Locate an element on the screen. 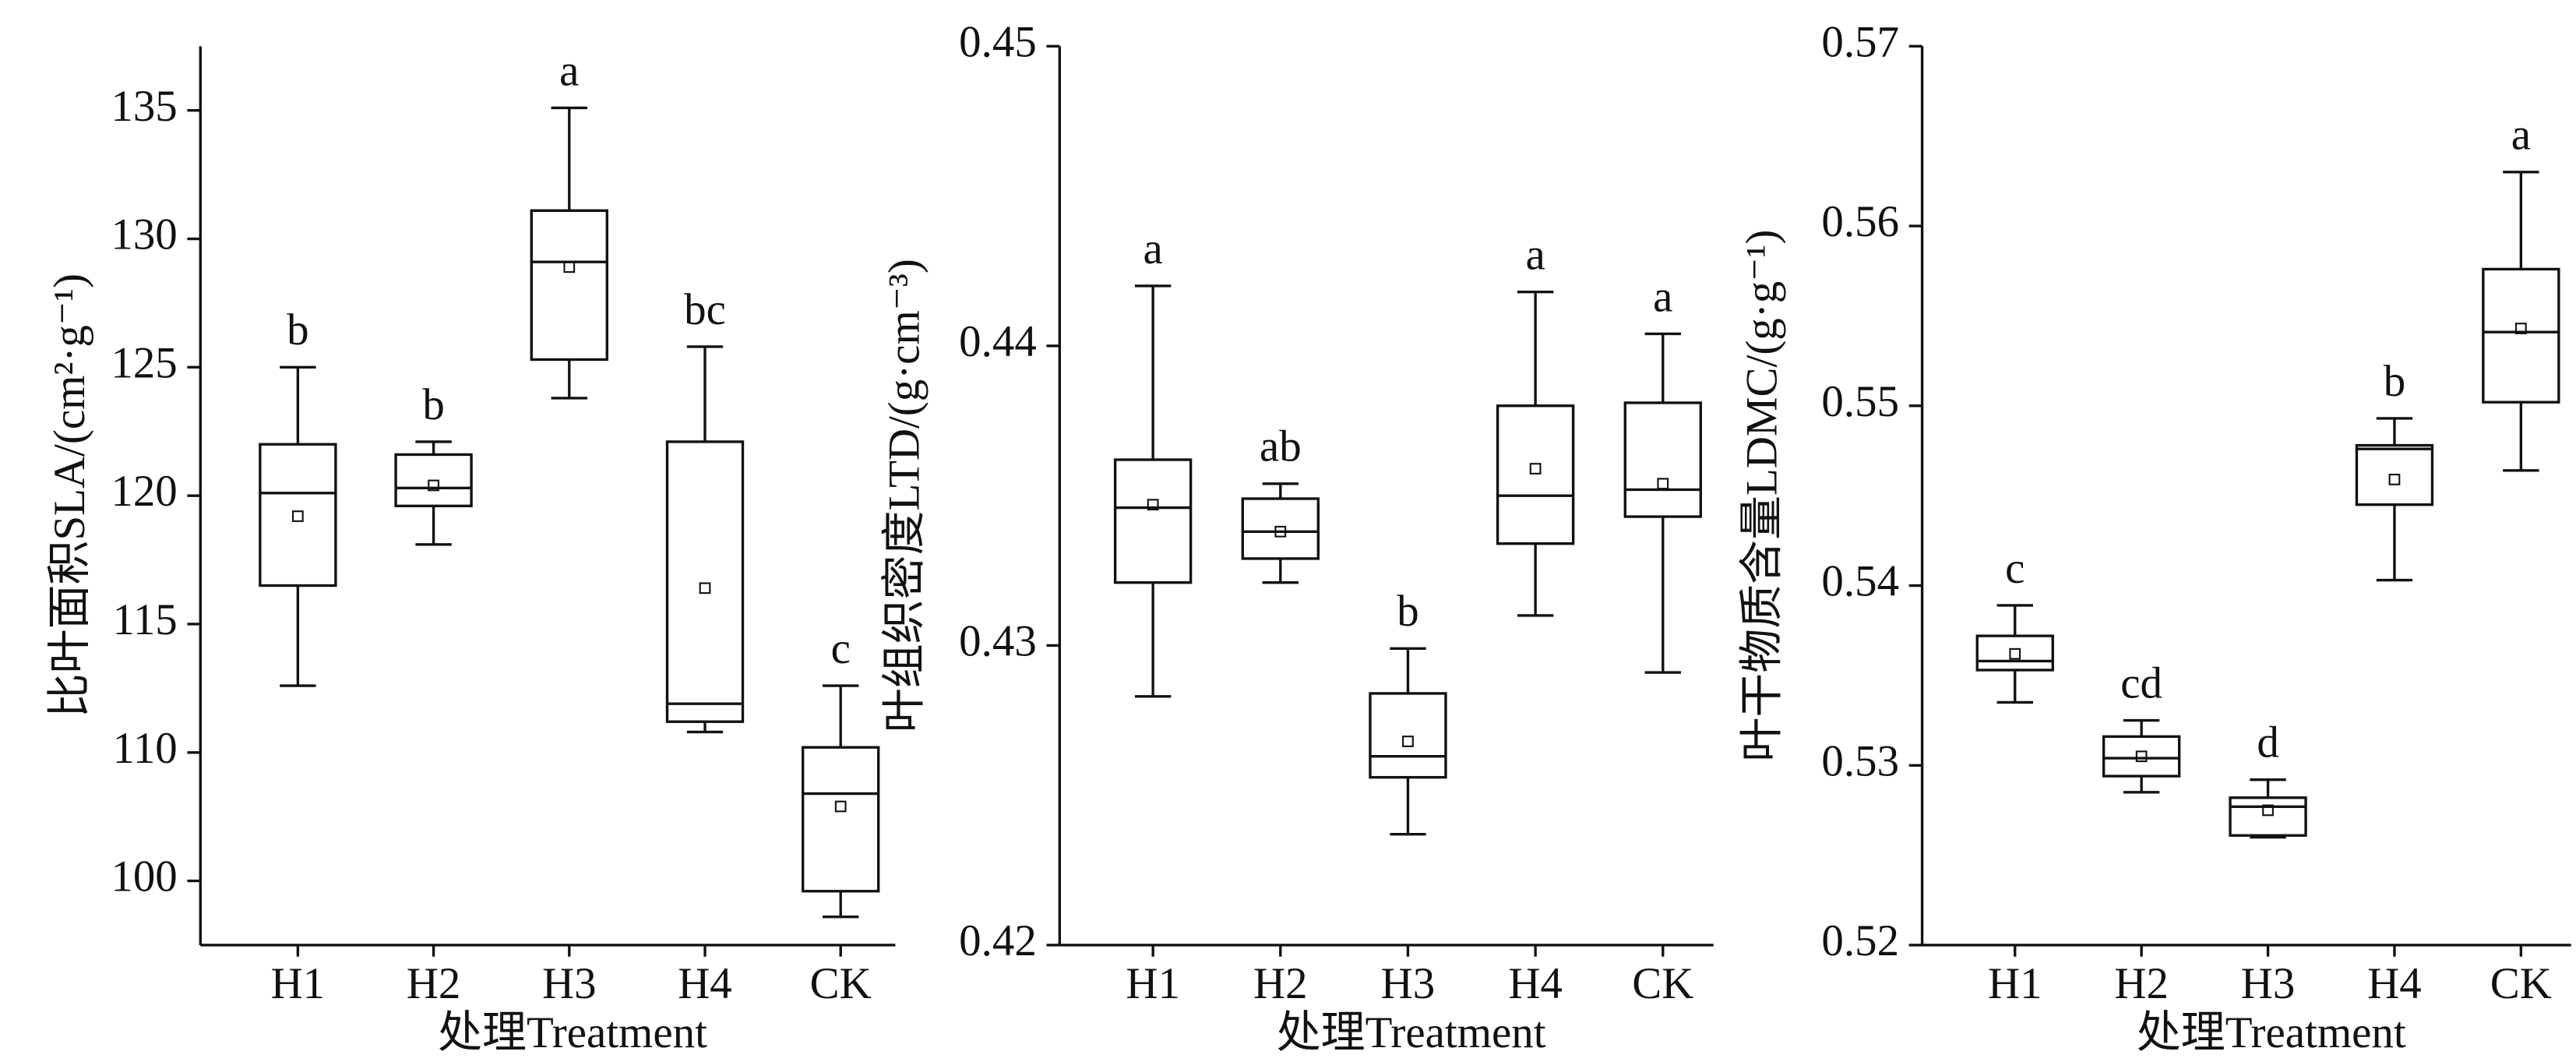 The image size is (2576, 1062). y-tick-label: 0.55 is located at coordinates (1860, 402).